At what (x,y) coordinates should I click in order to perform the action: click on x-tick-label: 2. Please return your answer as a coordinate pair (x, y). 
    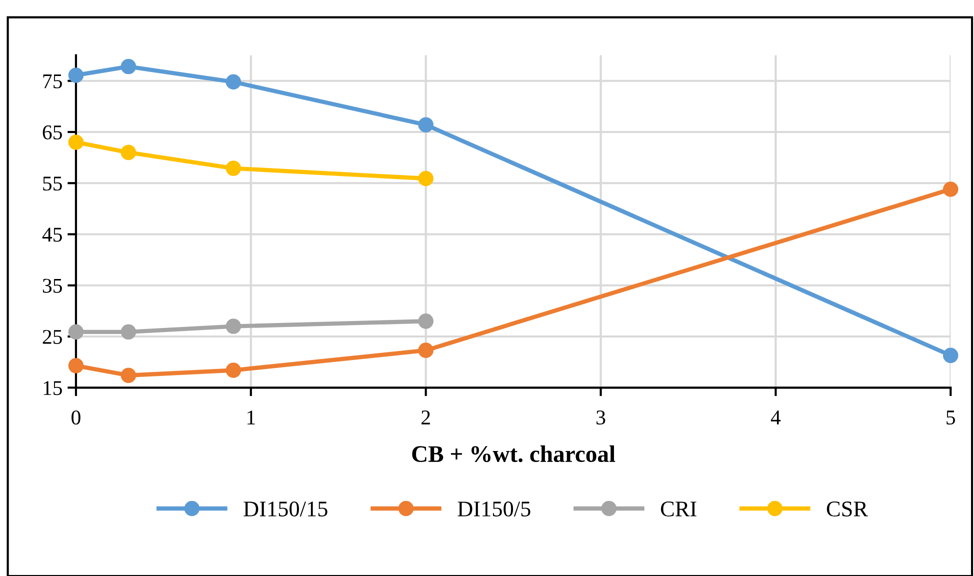
    Looking at the image, I should click on (426, 417).